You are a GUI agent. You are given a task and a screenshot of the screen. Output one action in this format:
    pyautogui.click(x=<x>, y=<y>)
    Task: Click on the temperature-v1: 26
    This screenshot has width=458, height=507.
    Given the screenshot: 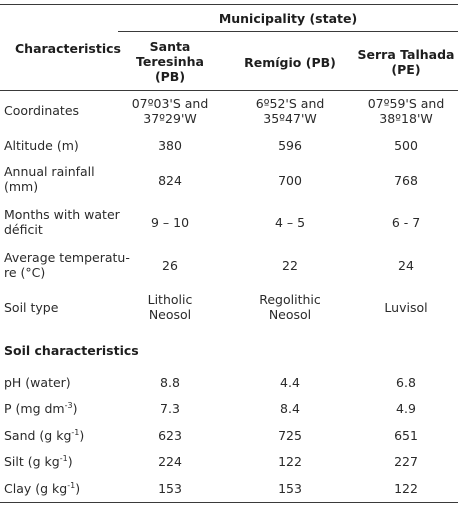 What is the action you would take?
    pyautogui.click(x=170, y=265)
    